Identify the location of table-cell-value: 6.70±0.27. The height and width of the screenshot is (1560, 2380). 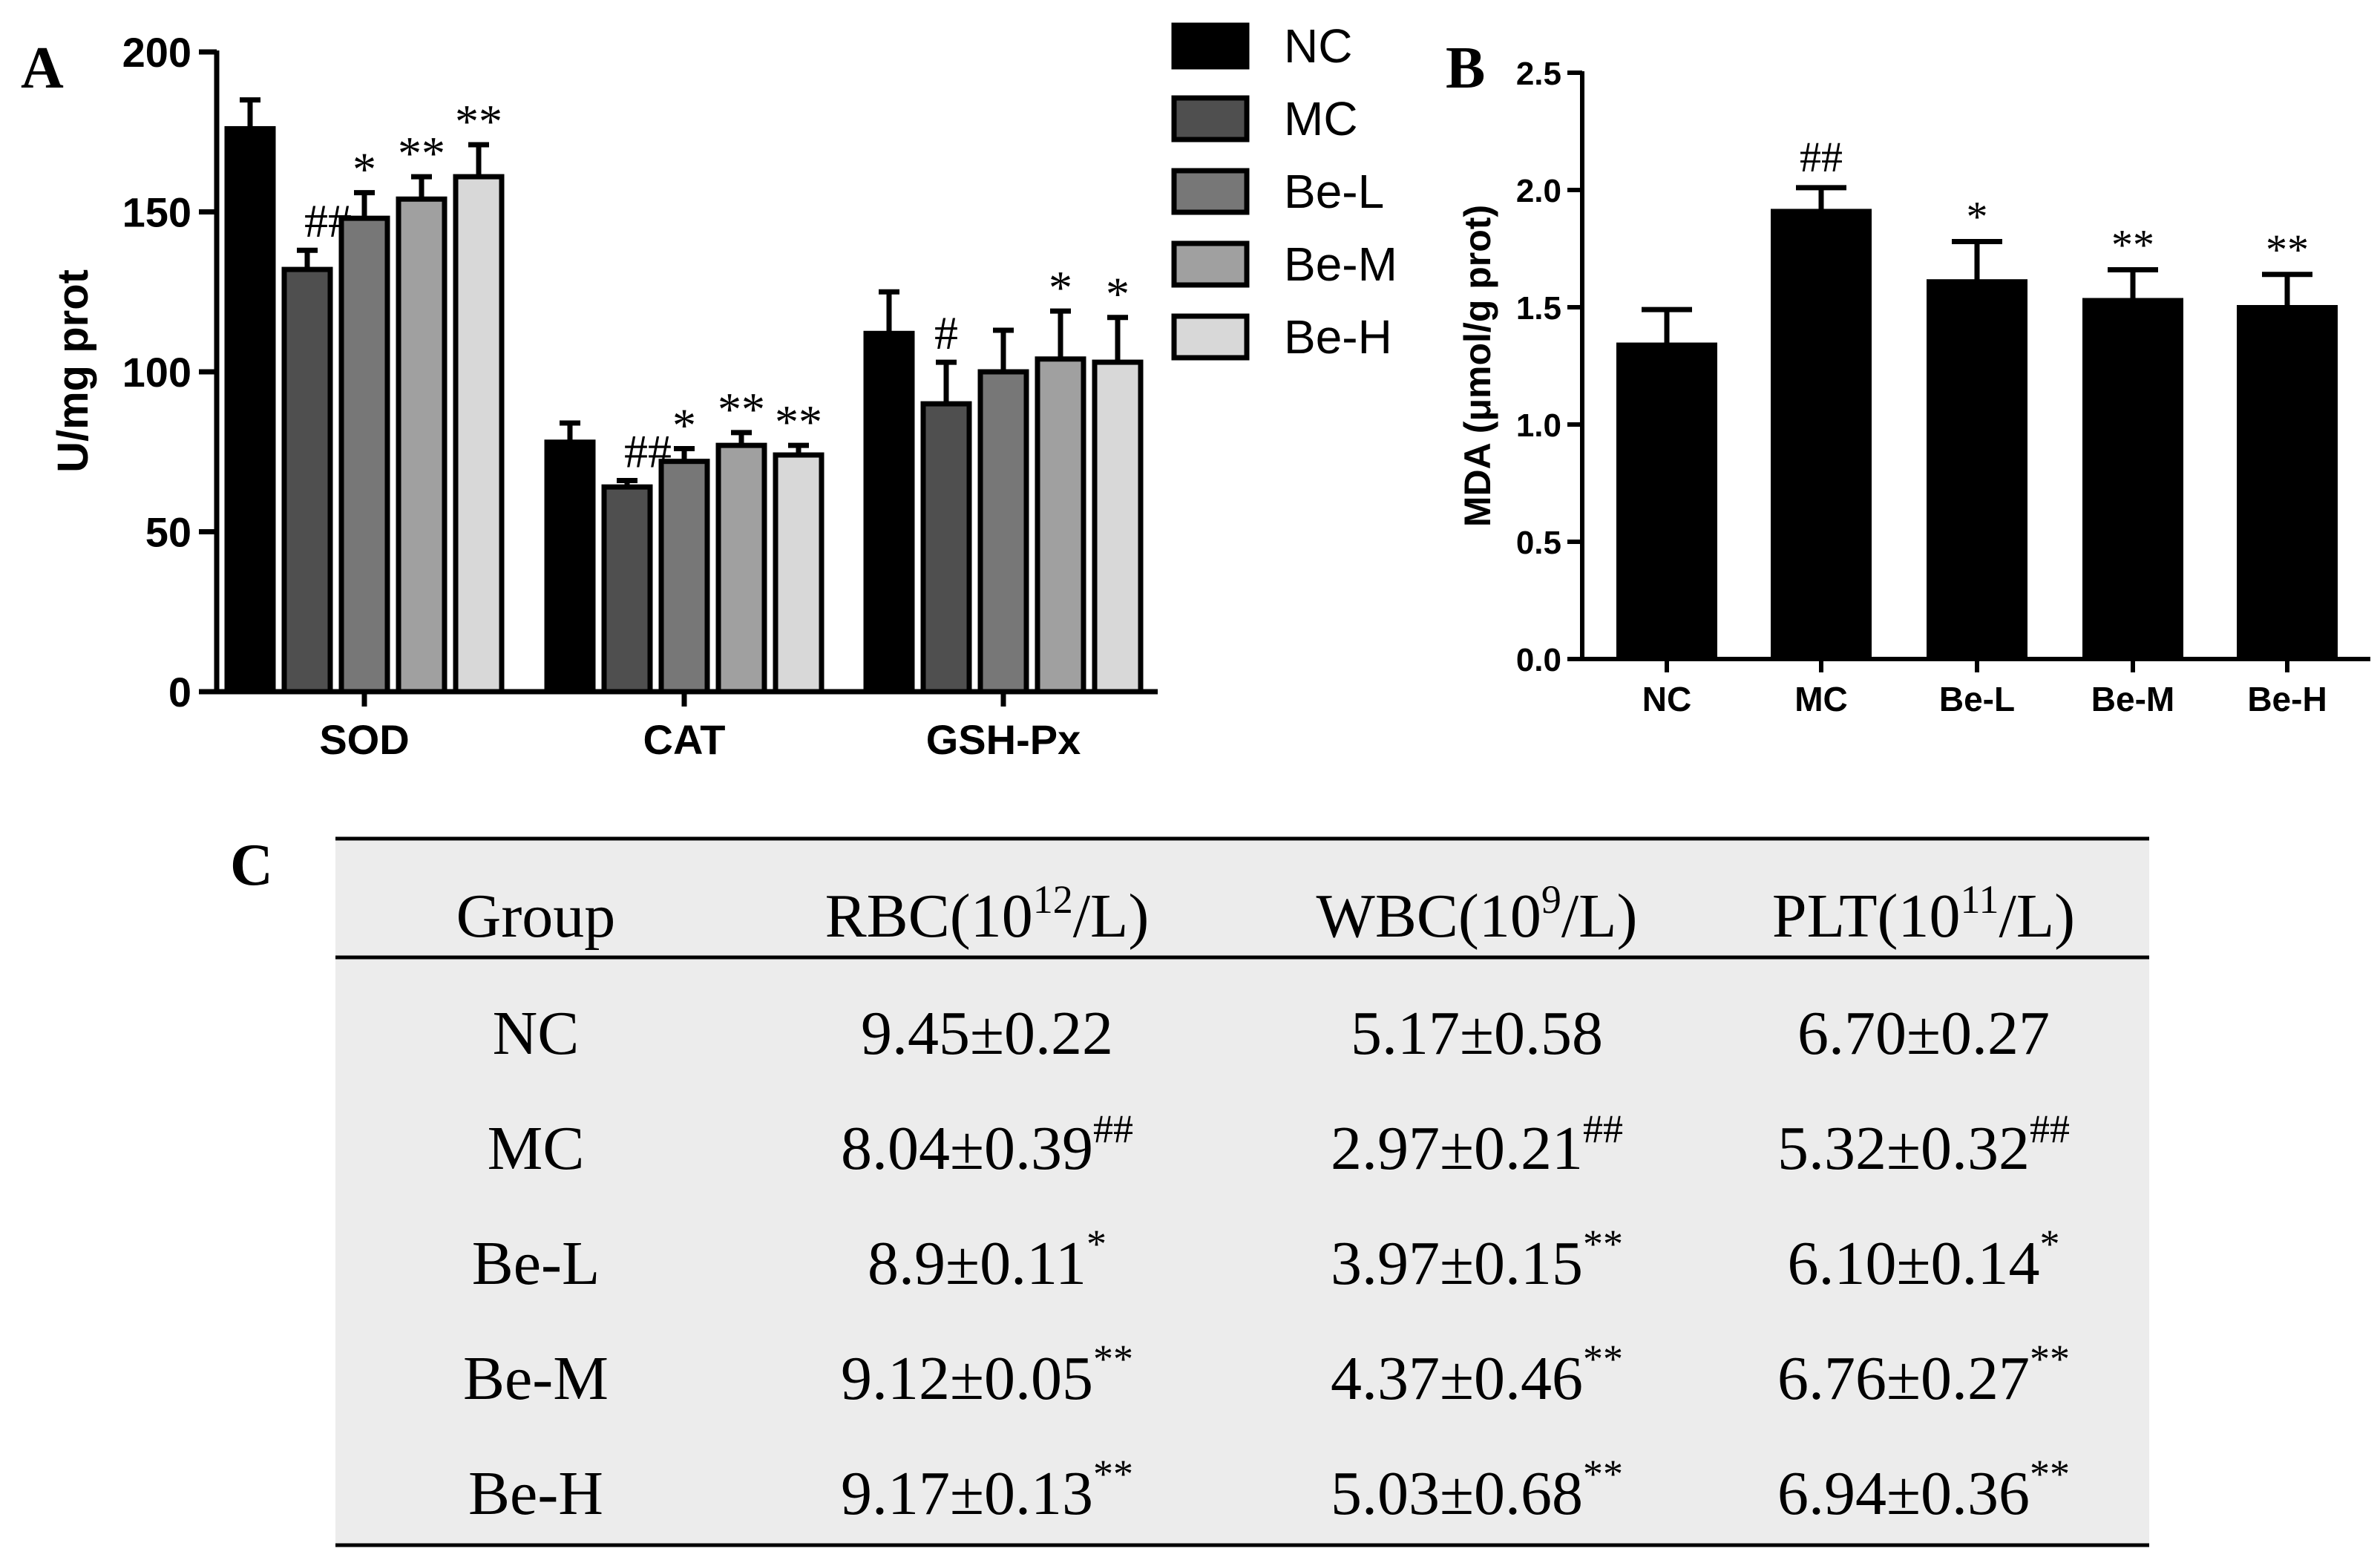
(1924, 1033).